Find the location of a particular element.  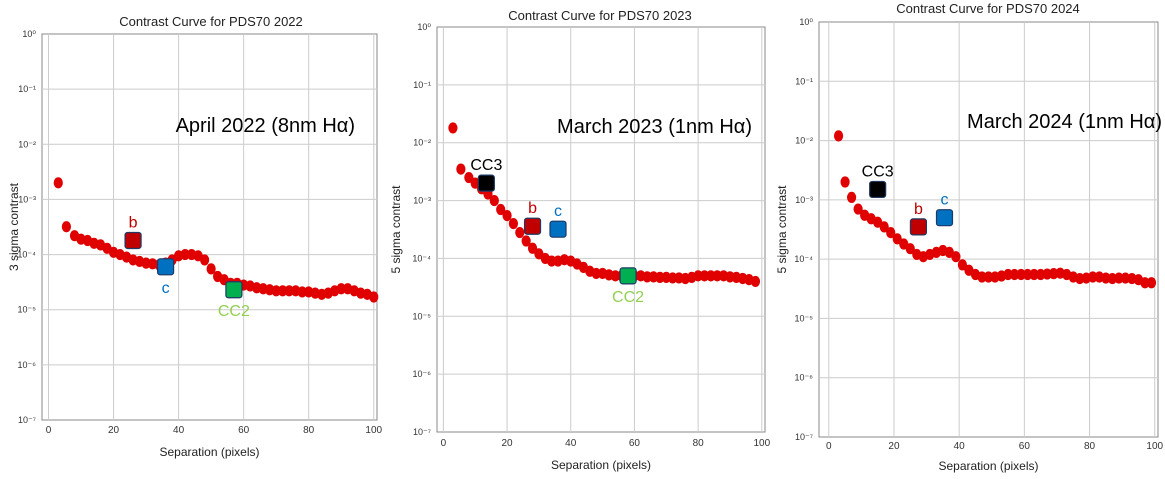

marker-label-b: b is located at coordinates (918, 209).